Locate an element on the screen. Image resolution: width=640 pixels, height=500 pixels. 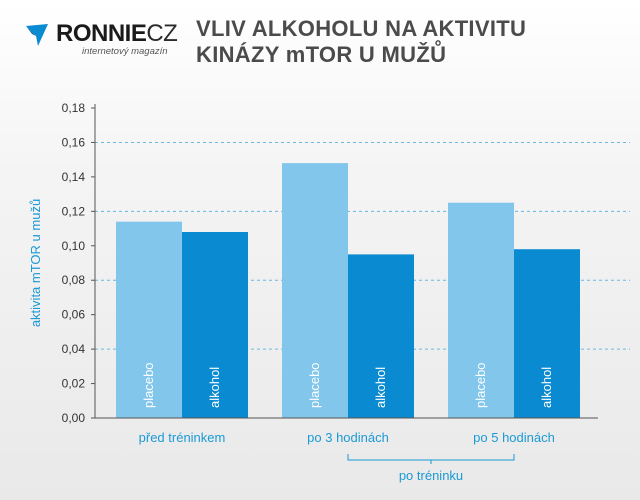
brand-name: RONNIECZ is located at coordinates (117, 34).